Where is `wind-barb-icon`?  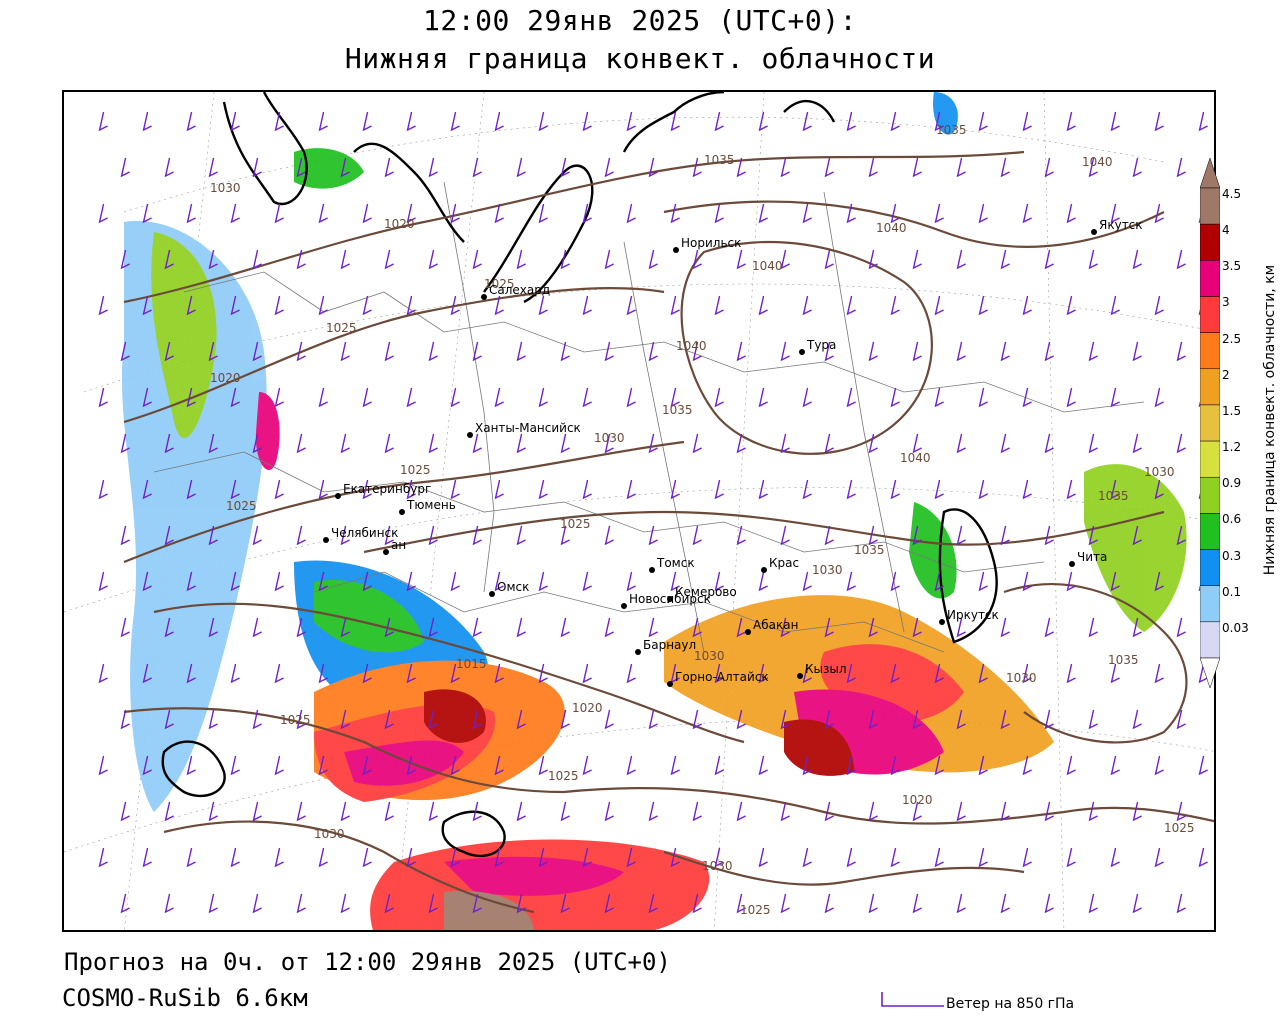
wind-barb-icon is located at coordinates (912, 999).